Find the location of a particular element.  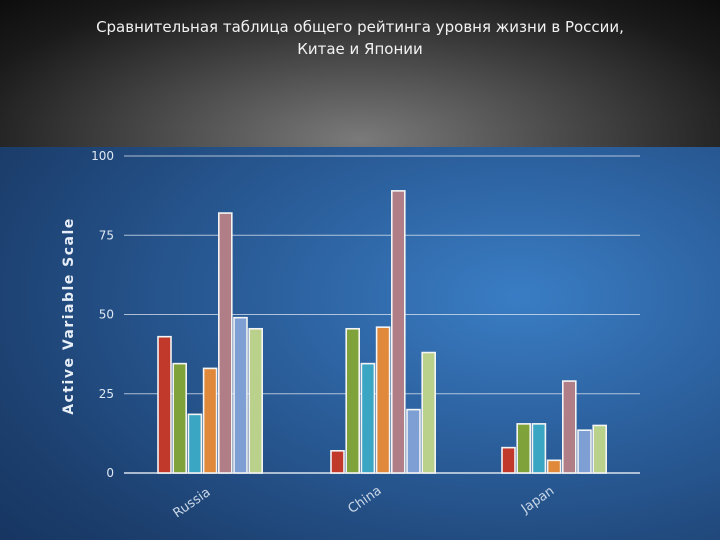

y-tick-labels: 0 25 50 75 100 is located at coordinates (102, 314).